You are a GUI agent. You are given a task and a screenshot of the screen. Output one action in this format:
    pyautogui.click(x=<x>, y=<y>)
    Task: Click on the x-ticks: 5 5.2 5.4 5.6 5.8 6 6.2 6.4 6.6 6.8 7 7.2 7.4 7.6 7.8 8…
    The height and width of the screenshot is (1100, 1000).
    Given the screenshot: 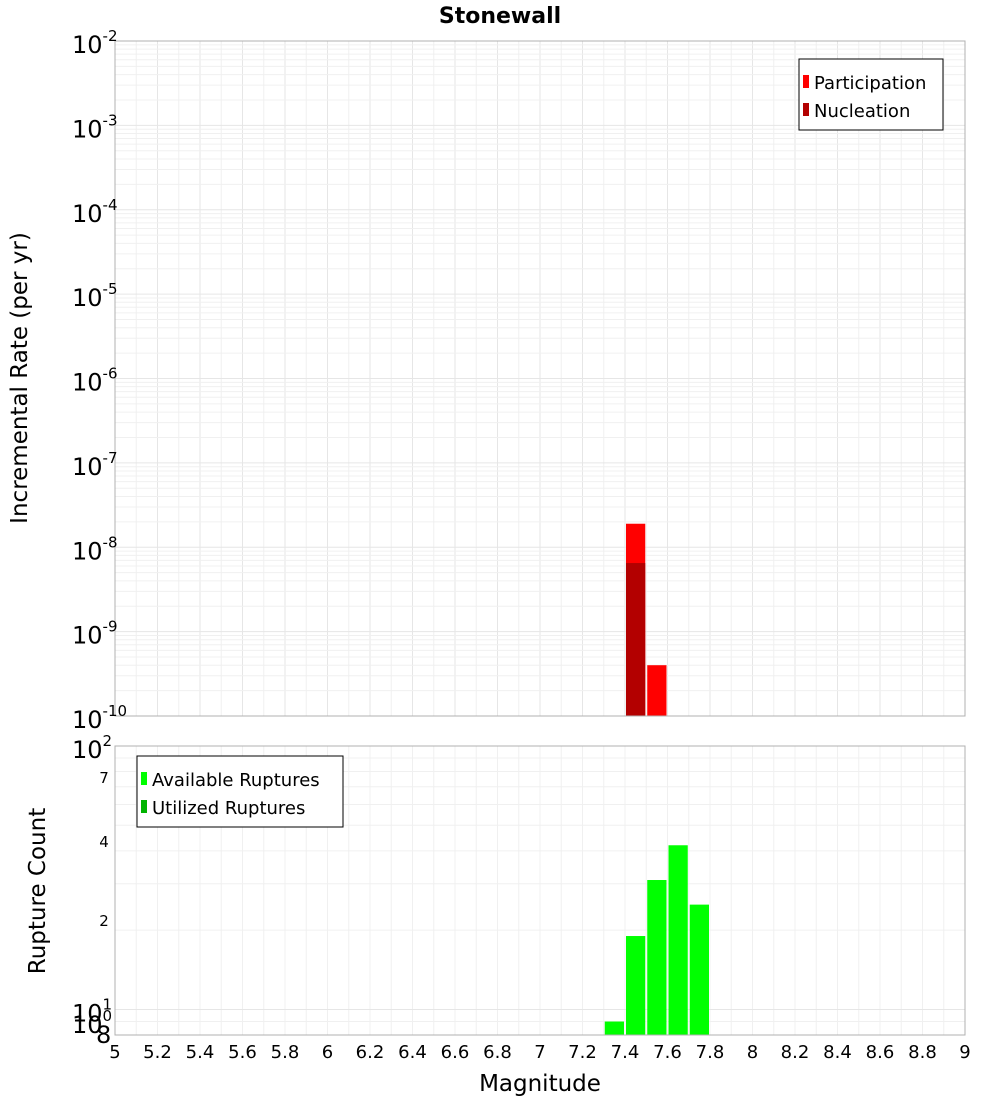 What is the action you would take?
    pyautogui.click(x=539, y=1052)
    